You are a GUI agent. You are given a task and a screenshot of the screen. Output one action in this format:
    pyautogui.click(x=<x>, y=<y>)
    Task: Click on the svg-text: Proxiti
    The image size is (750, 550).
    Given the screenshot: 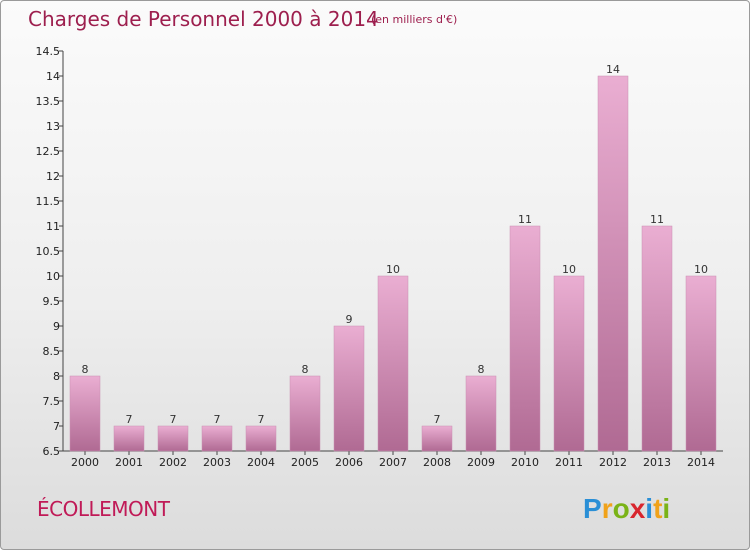 What is the action you would take?
    pyautogui.click(x=626, y=508)
    